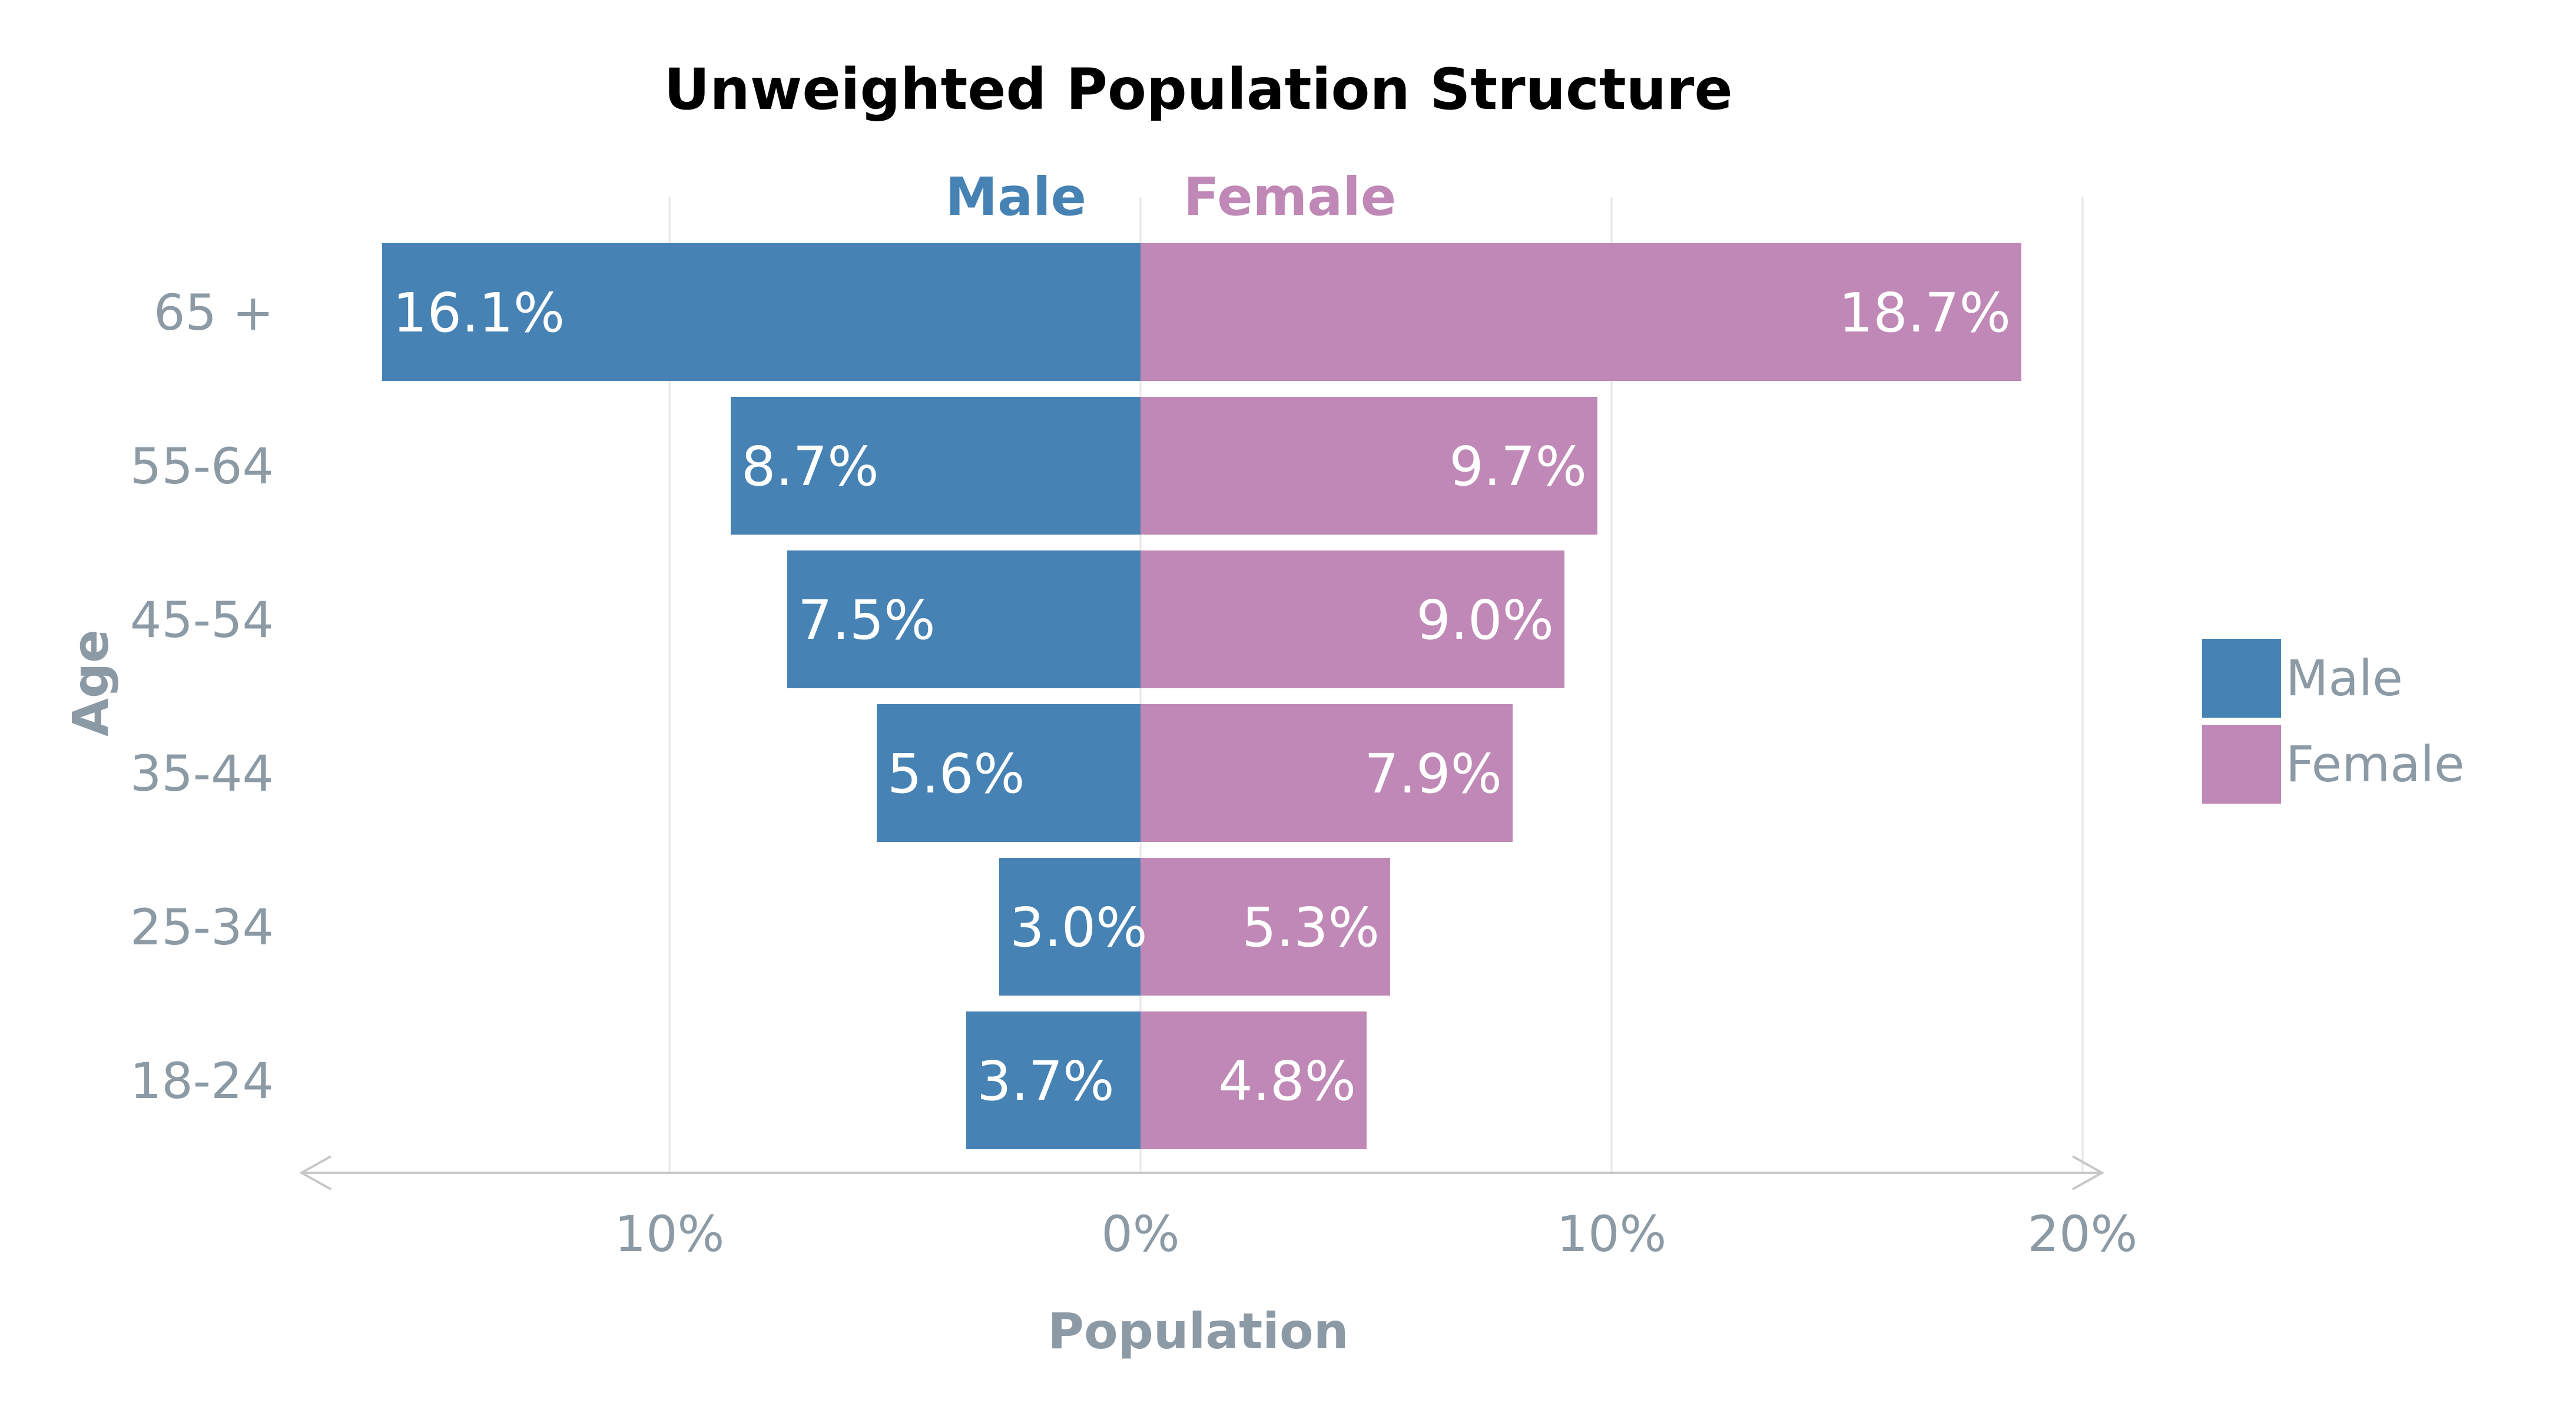  I want to click on female-bar-label: 18.7%, so click(1925, 312).